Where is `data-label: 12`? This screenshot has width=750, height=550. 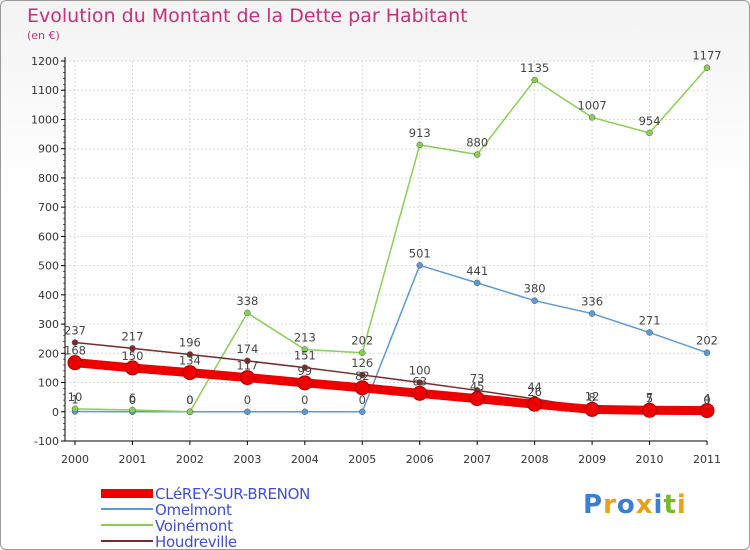 data-label: 12 is located at coordinates (592, 396).